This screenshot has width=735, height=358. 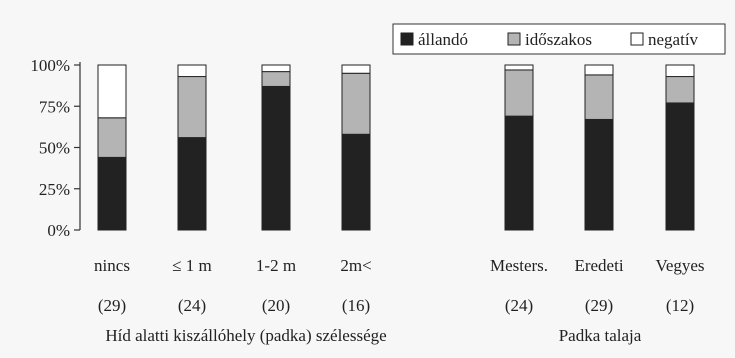 What do you see at coordinates (112, 265) in the screenshot?
I see `category-label-g0-c0: nincs` at bounding box center [112, 265].